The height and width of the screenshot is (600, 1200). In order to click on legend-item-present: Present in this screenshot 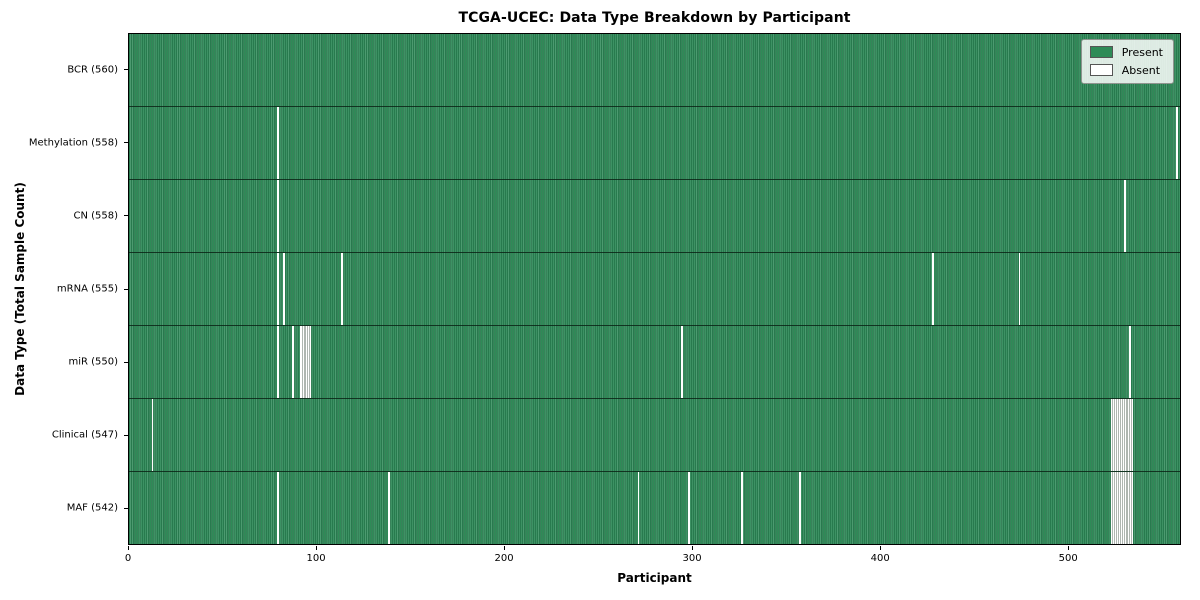, I will do `click(1126, 52)`.